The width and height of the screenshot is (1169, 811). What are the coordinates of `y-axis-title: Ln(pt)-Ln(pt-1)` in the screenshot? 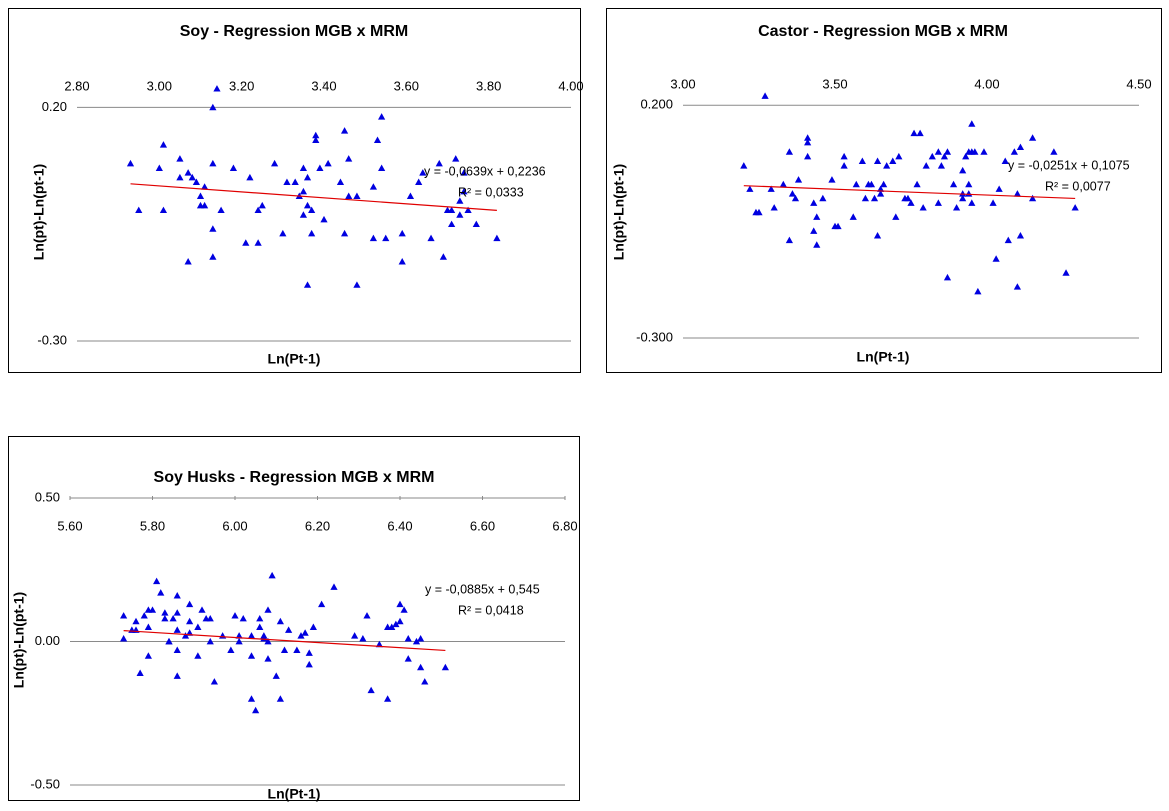 It's located at (619, 212).